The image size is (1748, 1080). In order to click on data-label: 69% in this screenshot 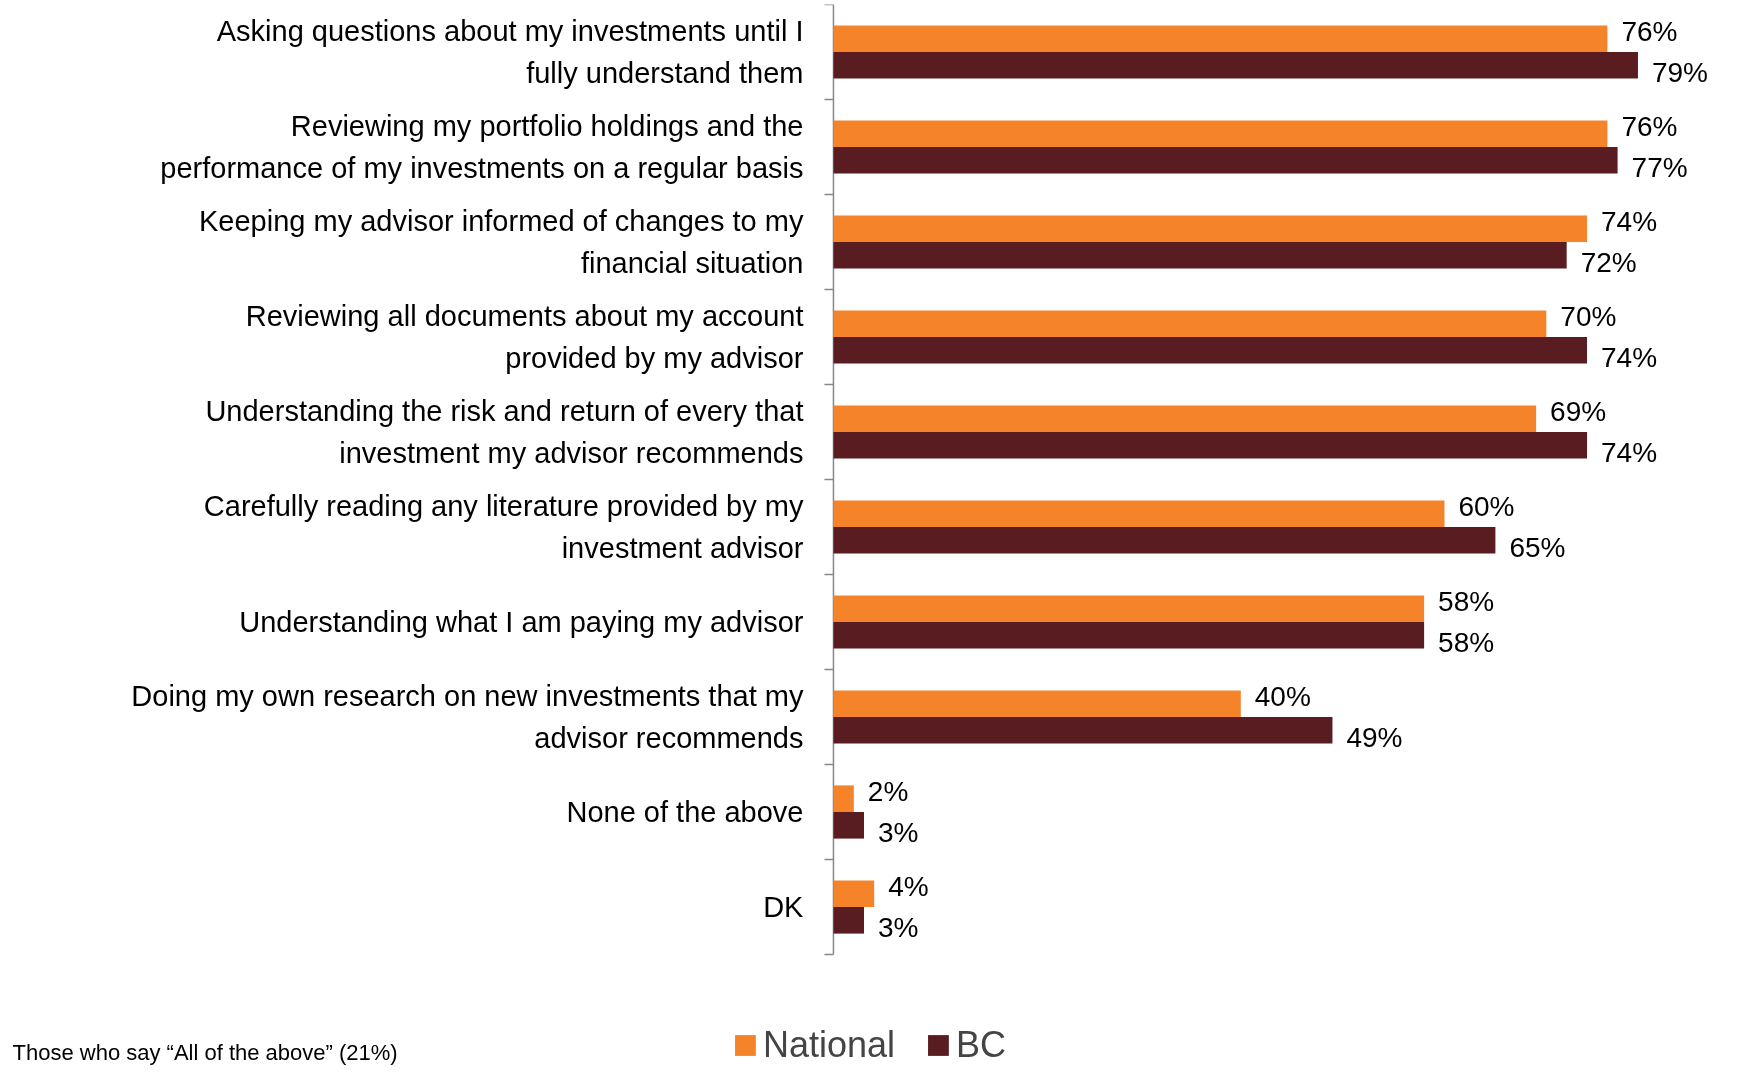, I will do `click(1578, 412)`.